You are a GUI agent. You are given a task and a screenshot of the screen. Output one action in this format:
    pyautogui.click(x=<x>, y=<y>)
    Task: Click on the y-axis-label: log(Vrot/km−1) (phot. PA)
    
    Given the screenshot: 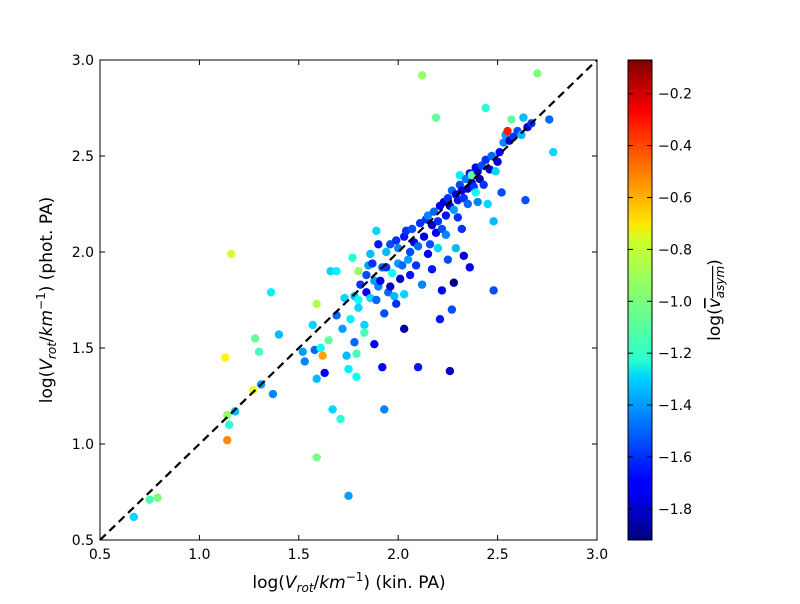 What is the action you would take?
    pyautogui.click(x=46, y=300)
    